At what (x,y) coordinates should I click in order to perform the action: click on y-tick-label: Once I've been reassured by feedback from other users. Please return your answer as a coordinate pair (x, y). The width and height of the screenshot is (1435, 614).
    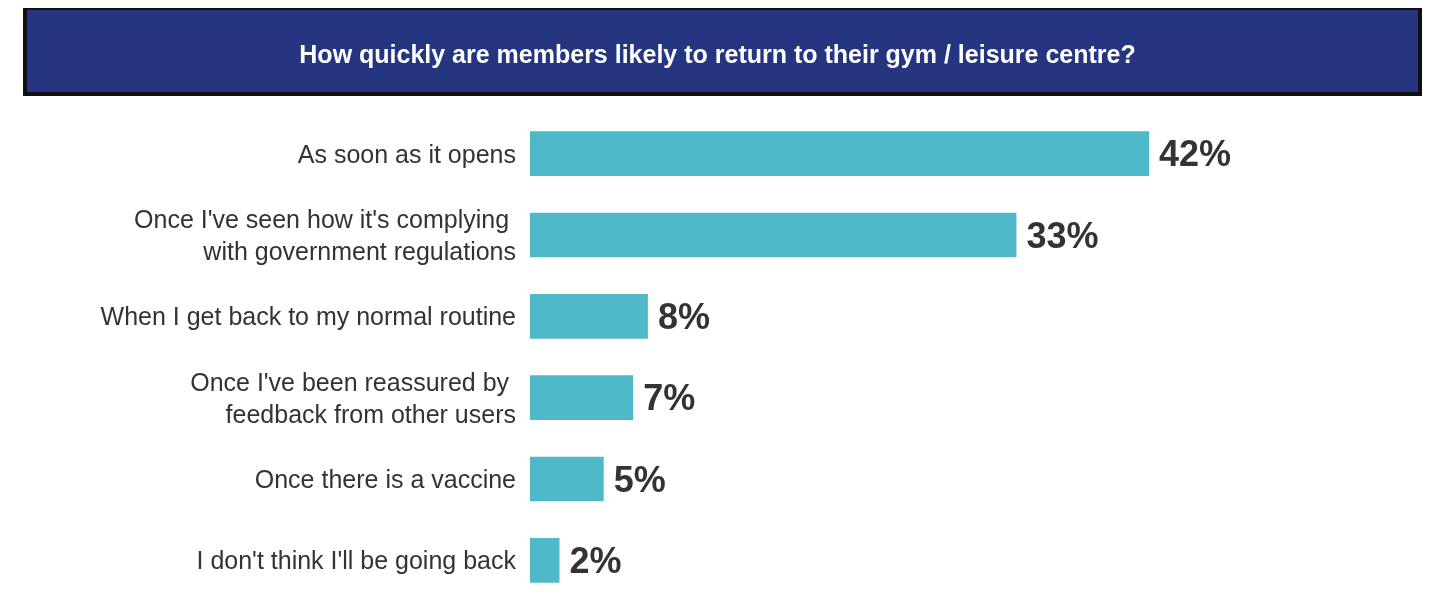
    Looking at the image, I should click on (353, 397).